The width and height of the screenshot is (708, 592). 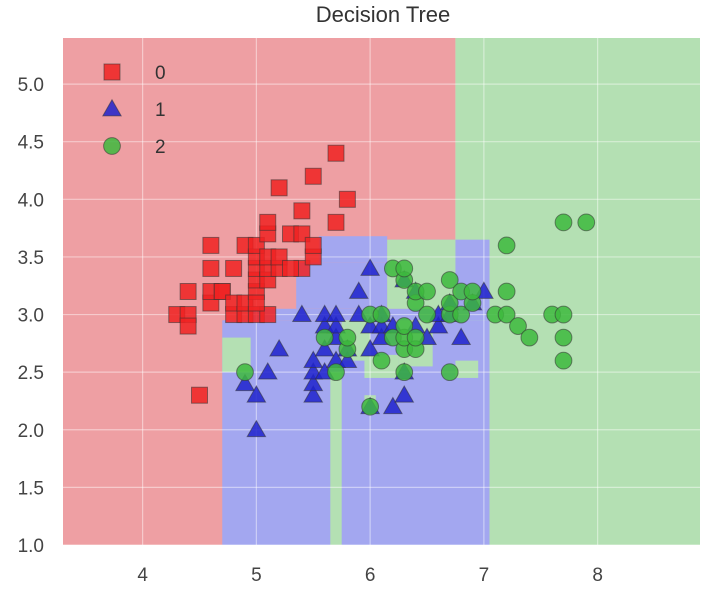 What do you see at coordinates (31, 373) in the screenshot?
I see `y-tick-label: 2.5` at bounding box center [31, 373].